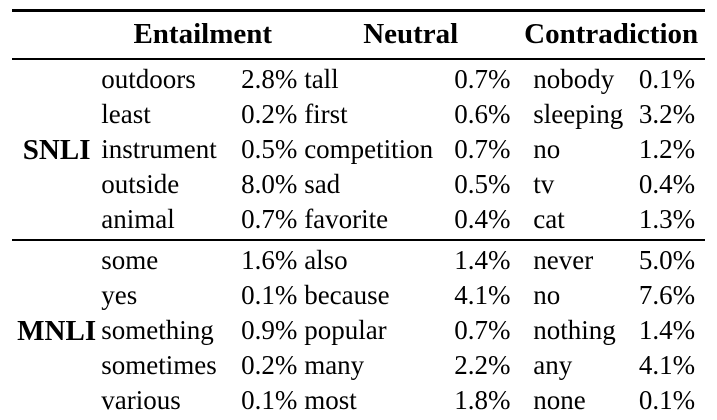 The height and width of the screenshot is (420, 717). I want to click on word-cell: instrument, so click(159, 149).